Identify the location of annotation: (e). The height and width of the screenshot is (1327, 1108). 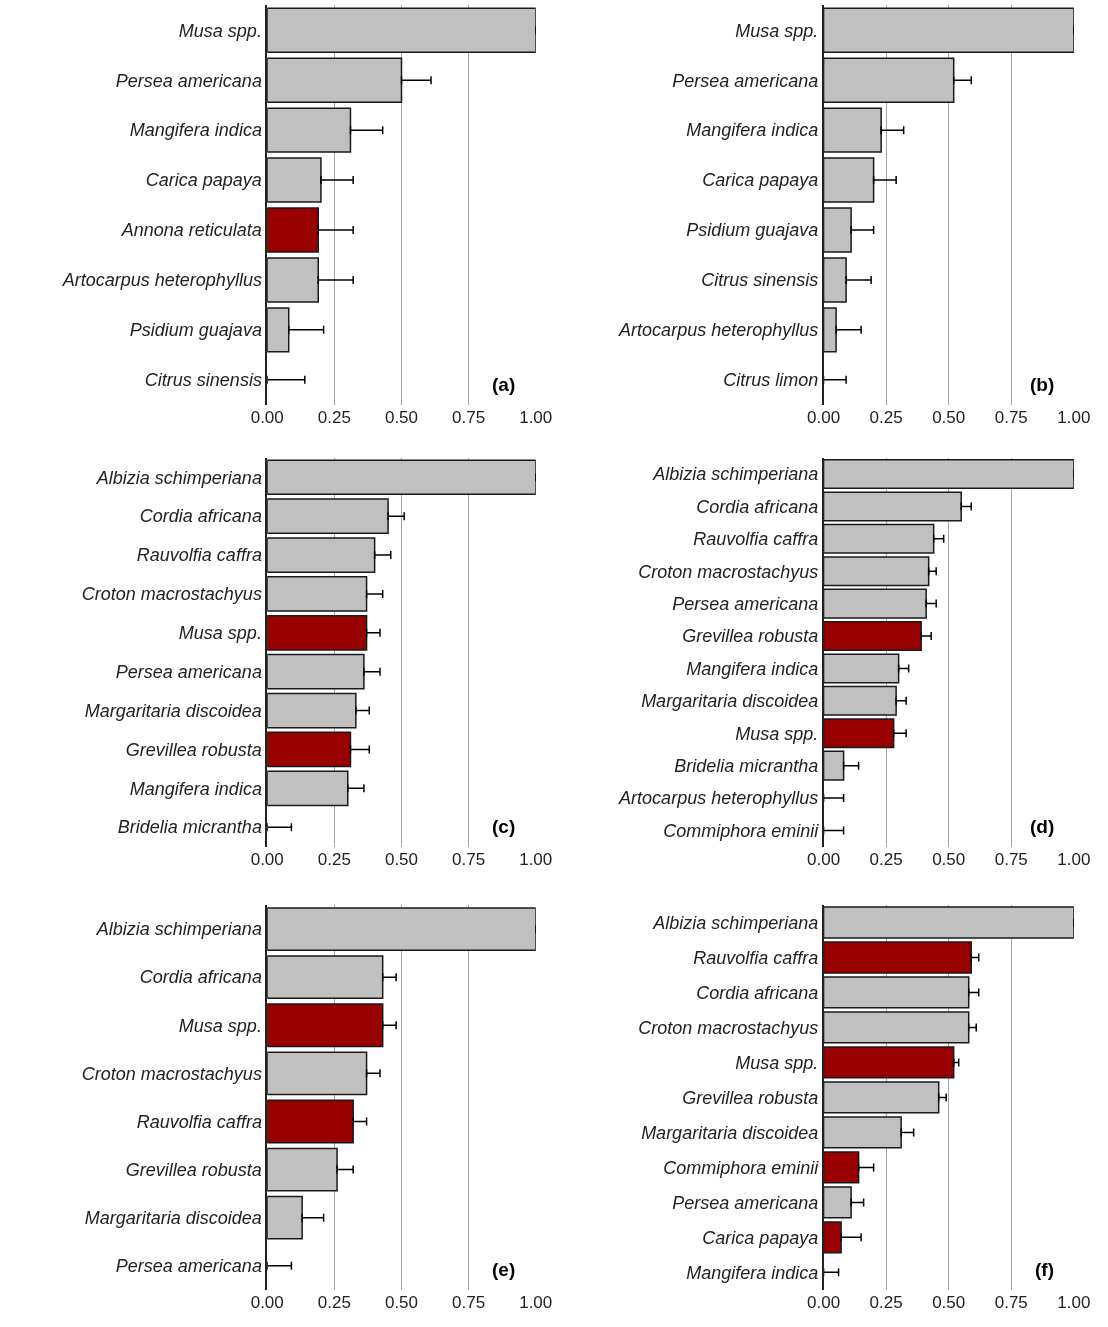
(504, 1269).